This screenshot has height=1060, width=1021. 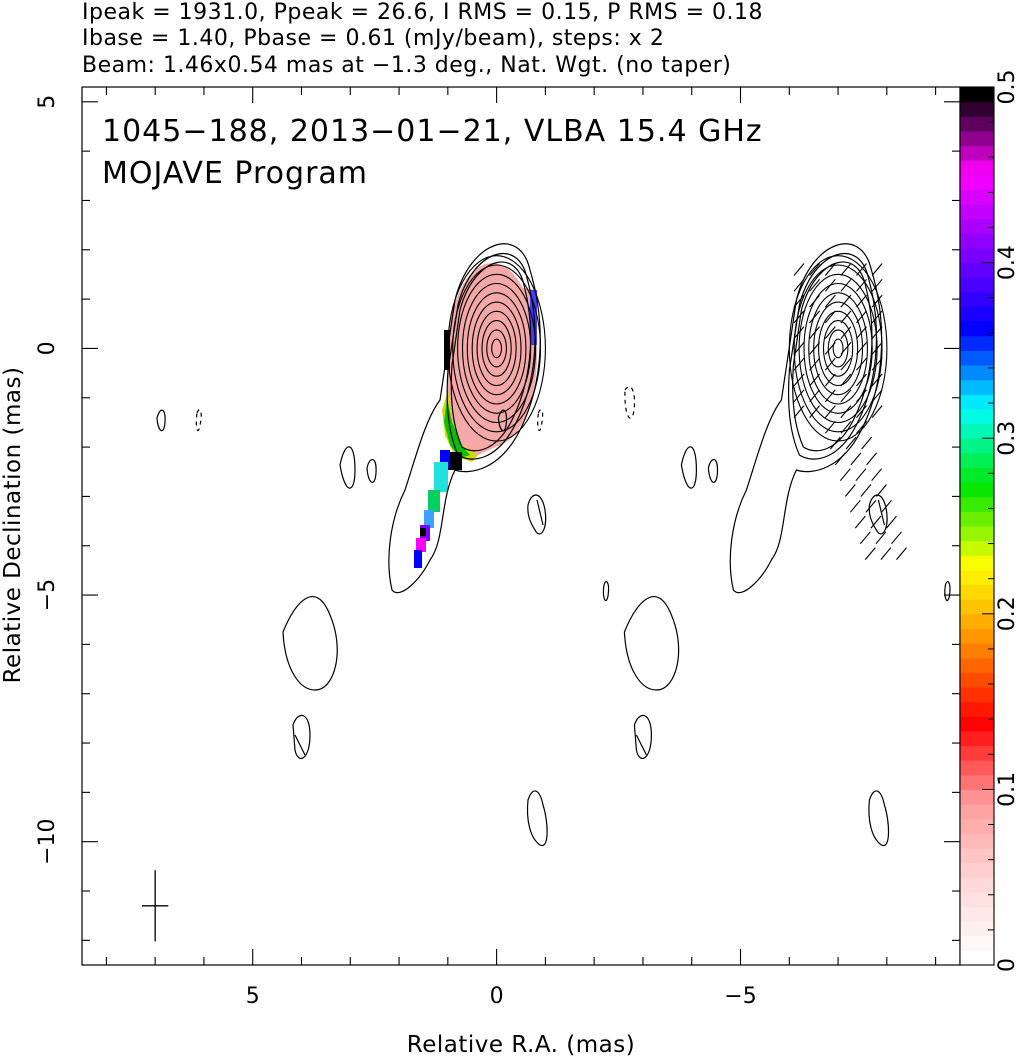 I want to click on colorbar-tick-label: 0.3, so click(x=1007, y=438).